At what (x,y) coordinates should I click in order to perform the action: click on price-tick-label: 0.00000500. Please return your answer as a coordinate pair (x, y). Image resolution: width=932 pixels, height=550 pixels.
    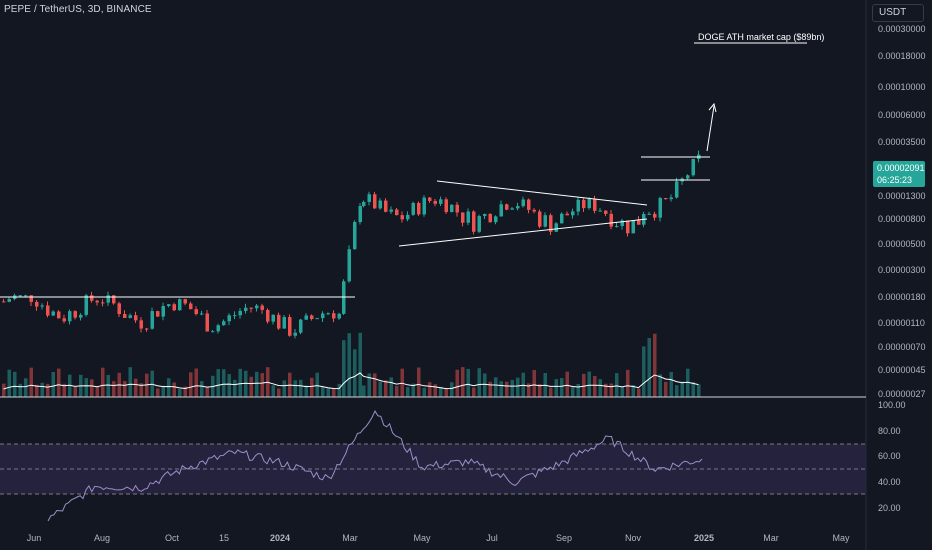
    Looking at the image, I should click on (902, 244).